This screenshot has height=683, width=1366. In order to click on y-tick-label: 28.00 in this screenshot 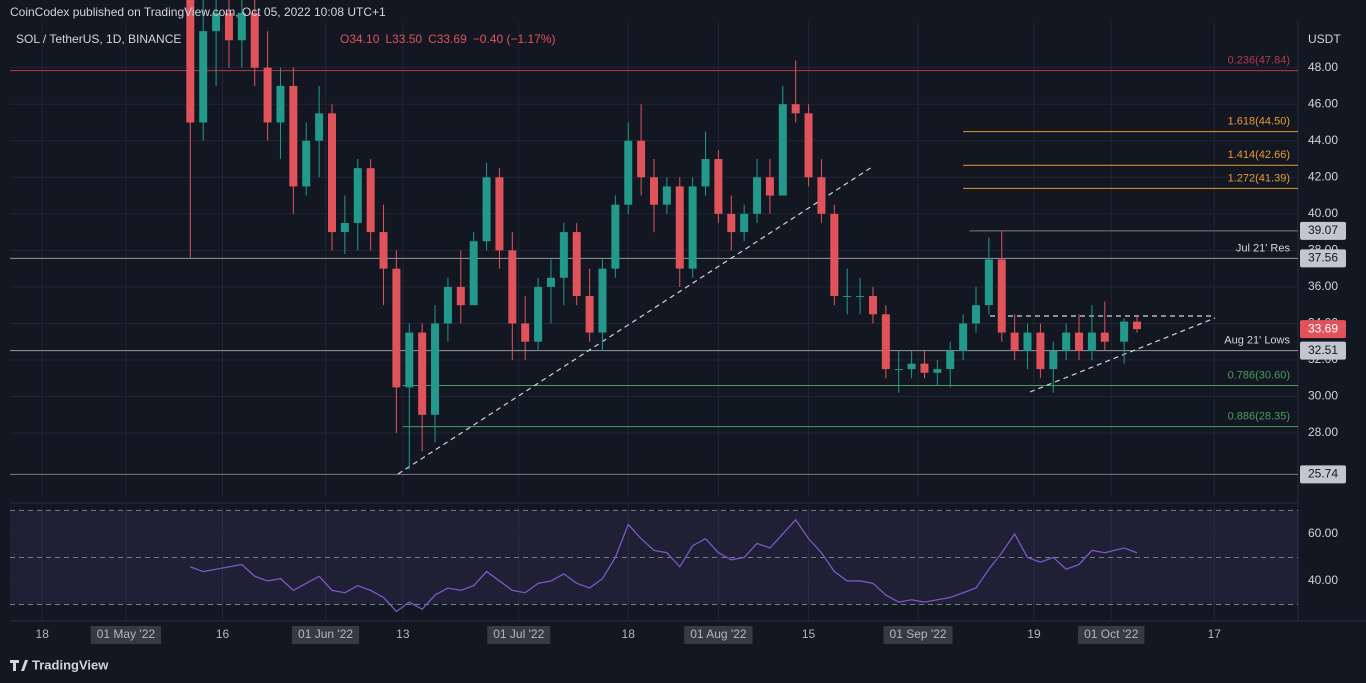, I will do `click(1323, 432)`.